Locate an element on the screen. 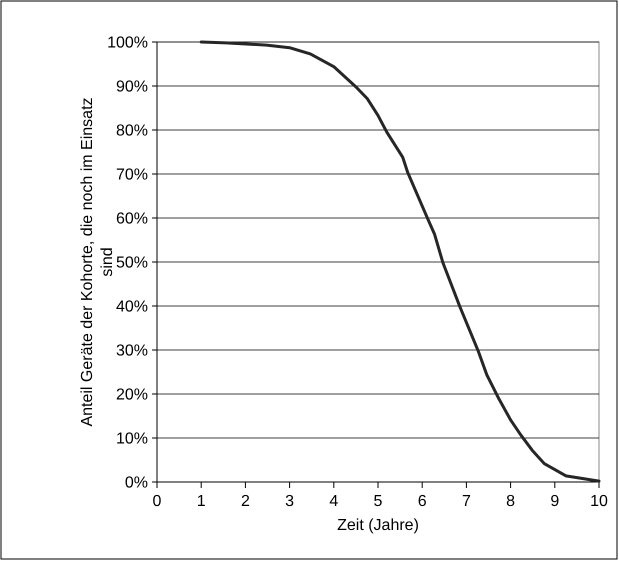 Image resolution: width=619 pixels, height=578 pixels. x-tick-label: 7 is located at coordinates (466, 501).